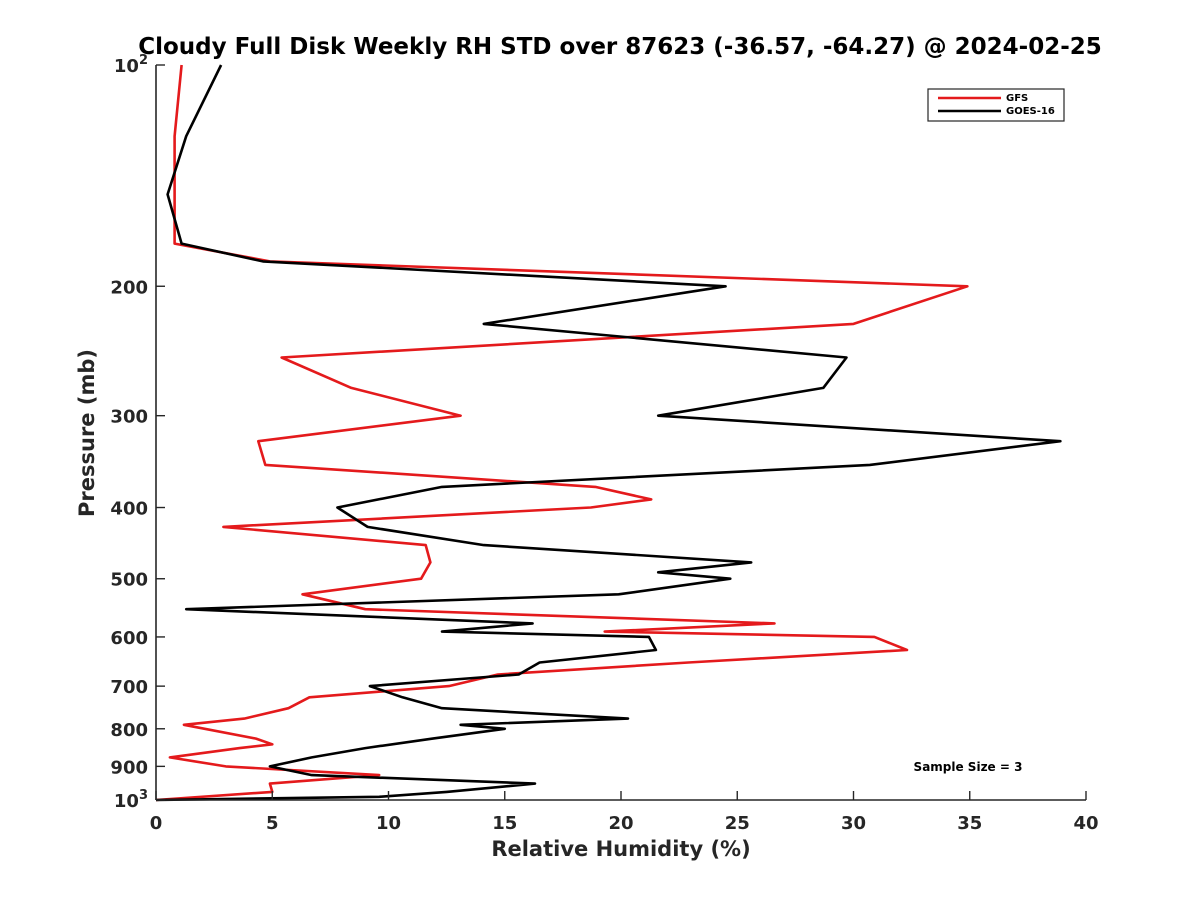 The image size is (1200, 900). I want to click on y-tick-label: 10³, so click(131, 800).